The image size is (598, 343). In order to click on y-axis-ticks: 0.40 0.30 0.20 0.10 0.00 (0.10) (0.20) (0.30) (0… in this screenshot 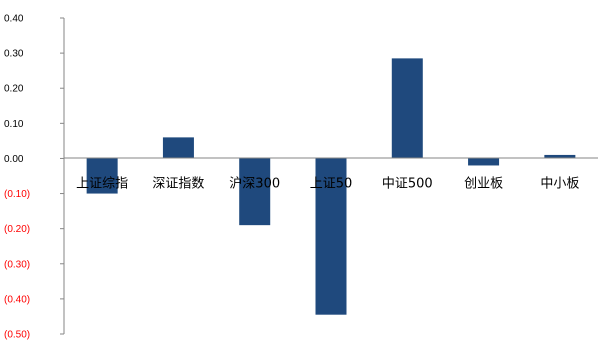, I will do `click(34, 177)`.